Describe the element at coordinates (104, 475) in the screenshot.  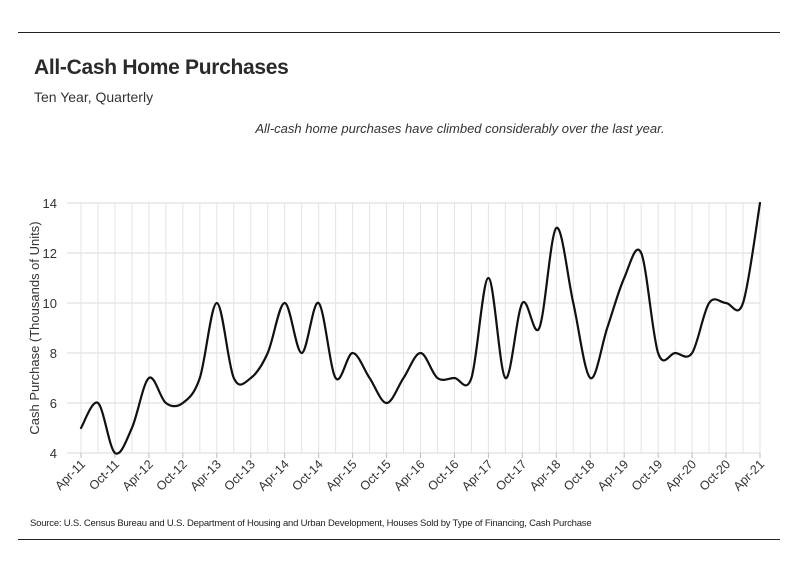
I see `x-tick-label: Oct-11` at that location.